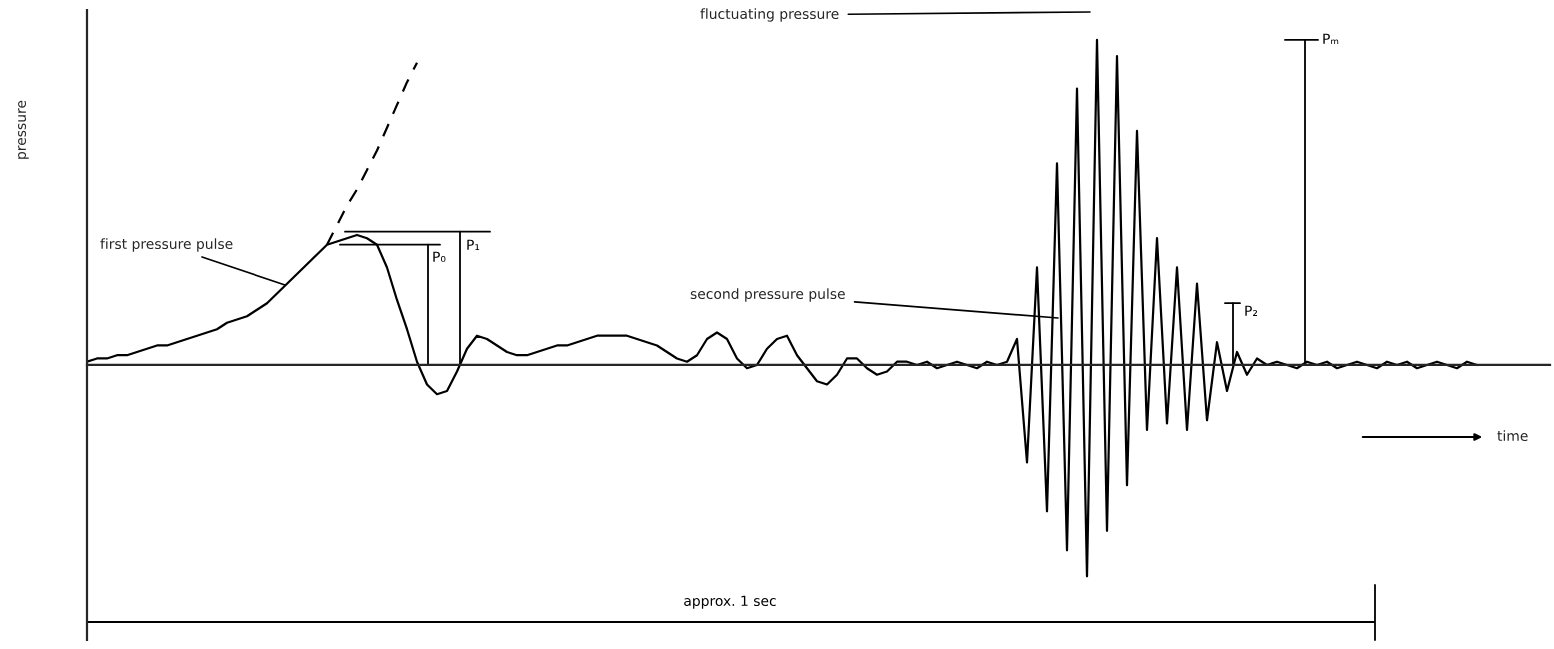 The width and height of the screenshot is (1554, 649). I want to click on ref-line-label: Pₘ, so click(1331, 38).